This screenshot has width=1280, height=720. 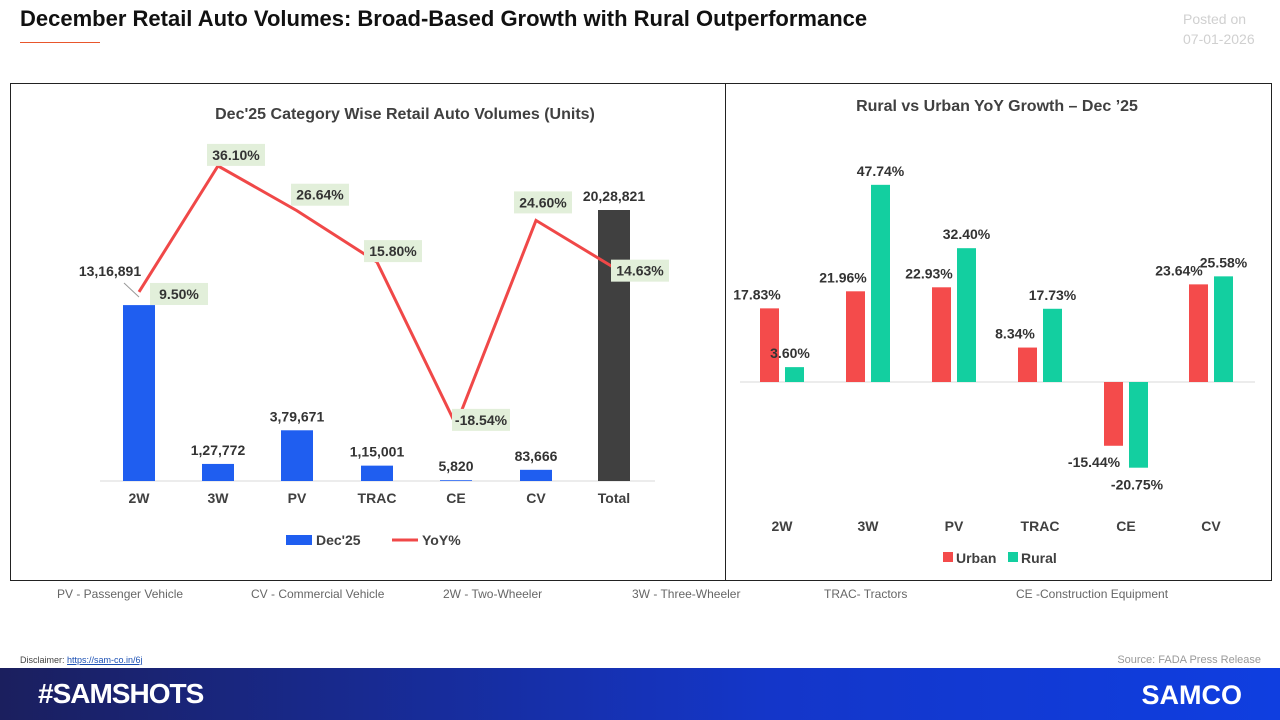 I want to click on bar-value-label: 3.60%, so click(x=790, y=353).